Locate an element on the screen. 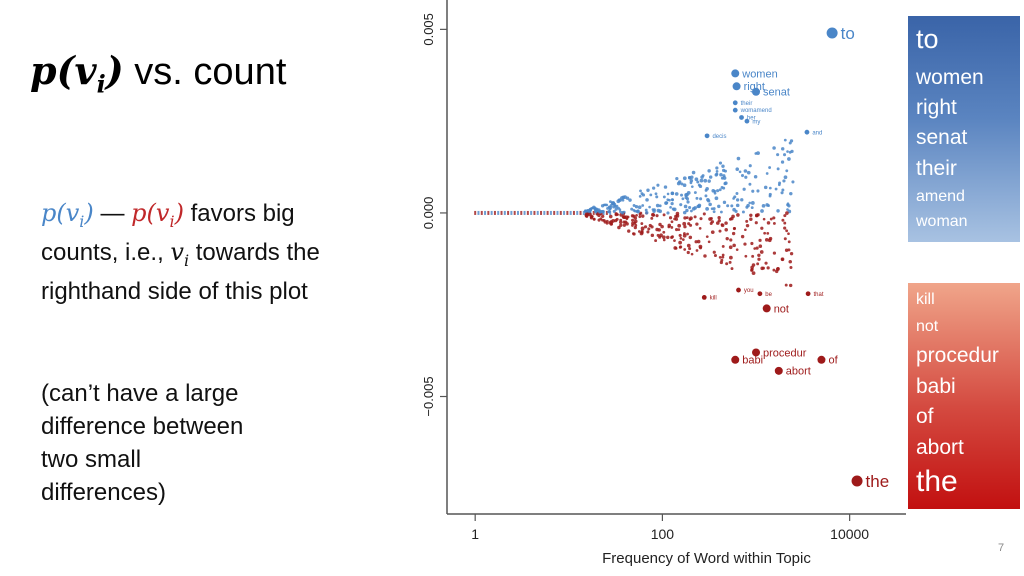 This screenshot has height=576, width=1024. x-tick-label: 10000 is located at coordinates (849, 534).